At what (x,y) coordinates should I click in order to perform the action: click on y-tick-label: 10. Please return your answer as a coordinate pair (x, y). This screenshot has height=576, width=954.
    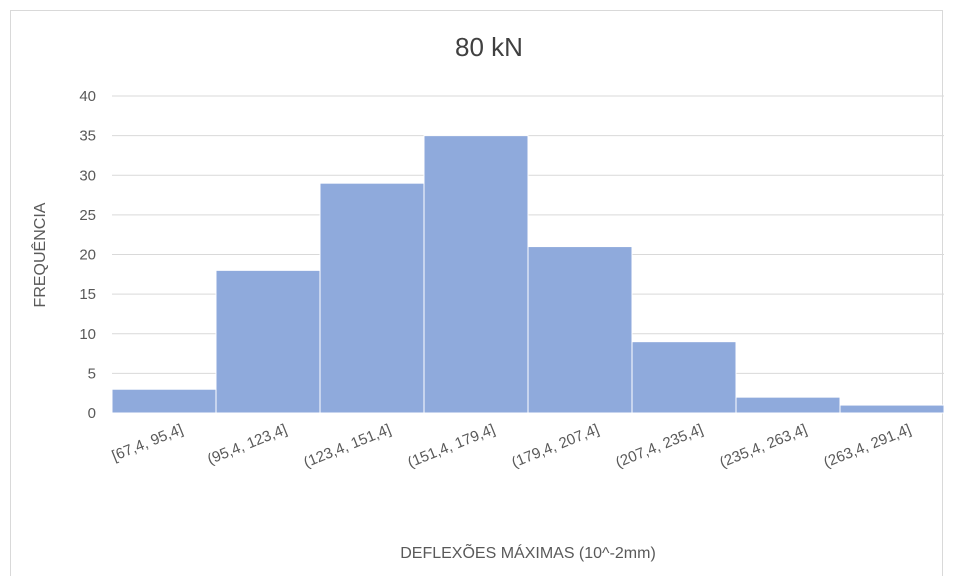
    Looking at the image, I should click on (87, 334).